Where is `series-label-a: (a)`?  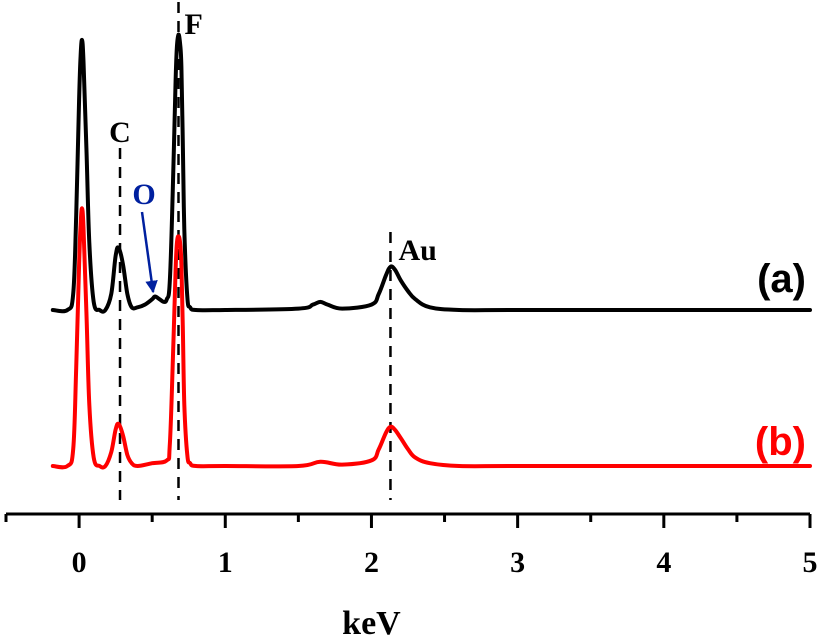 series-label-a: (a) is located at coordinates (781, 279).